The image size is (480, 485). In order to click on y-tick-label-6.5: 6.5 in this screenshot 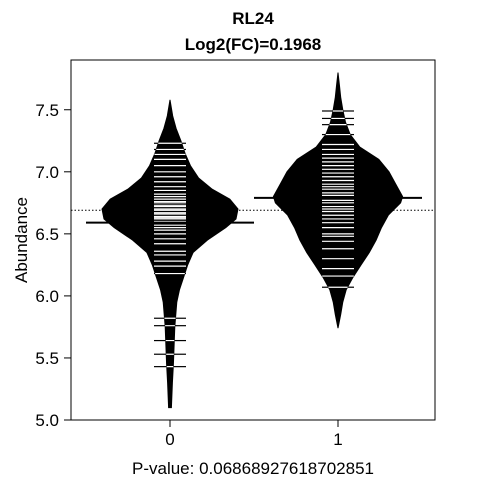, I will do `click(47, 234)`.